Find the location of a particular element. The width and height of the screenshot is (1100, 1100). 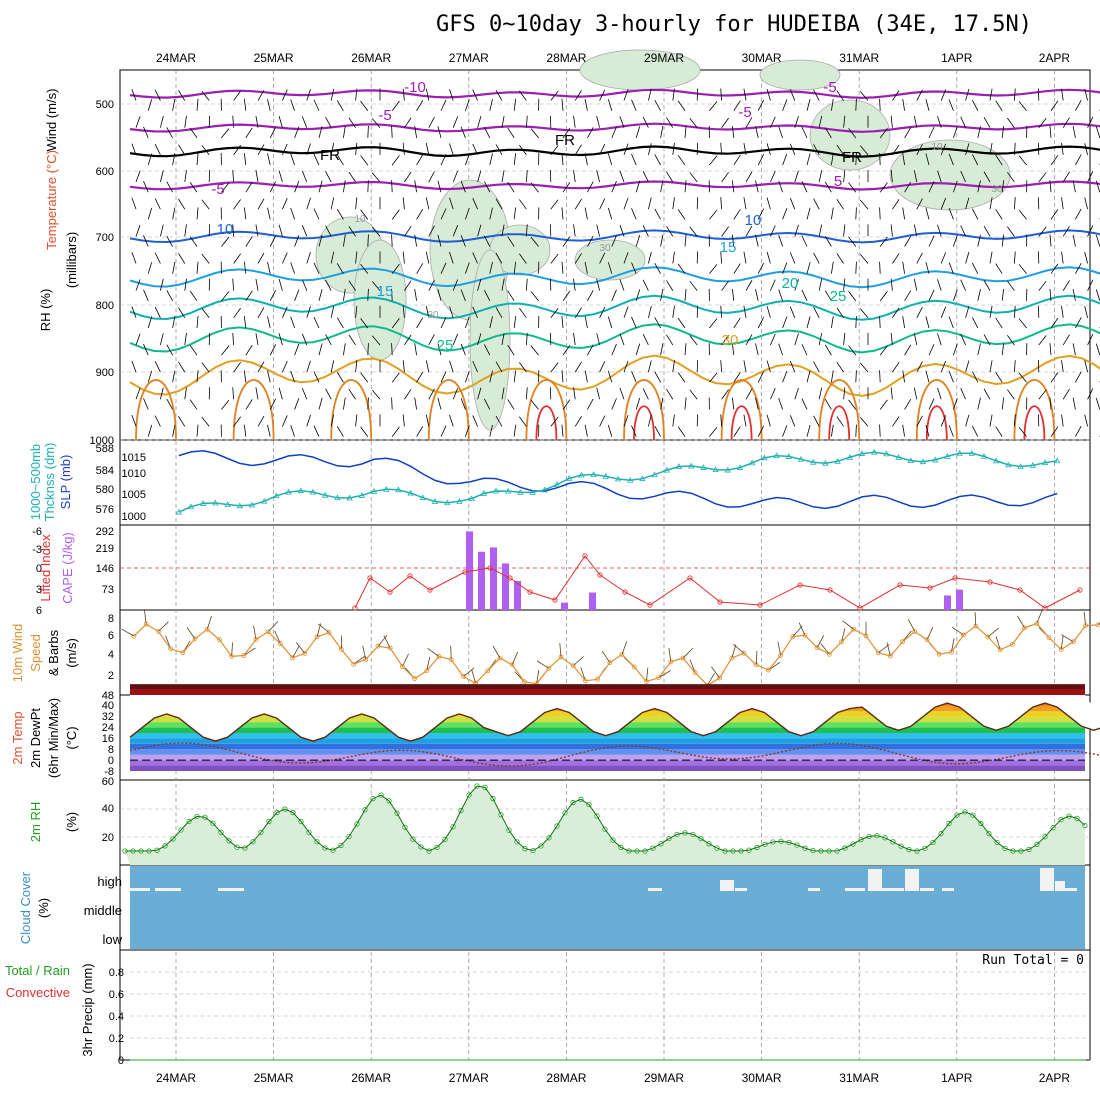

lifted-marker is located at coordinates (600, 575).